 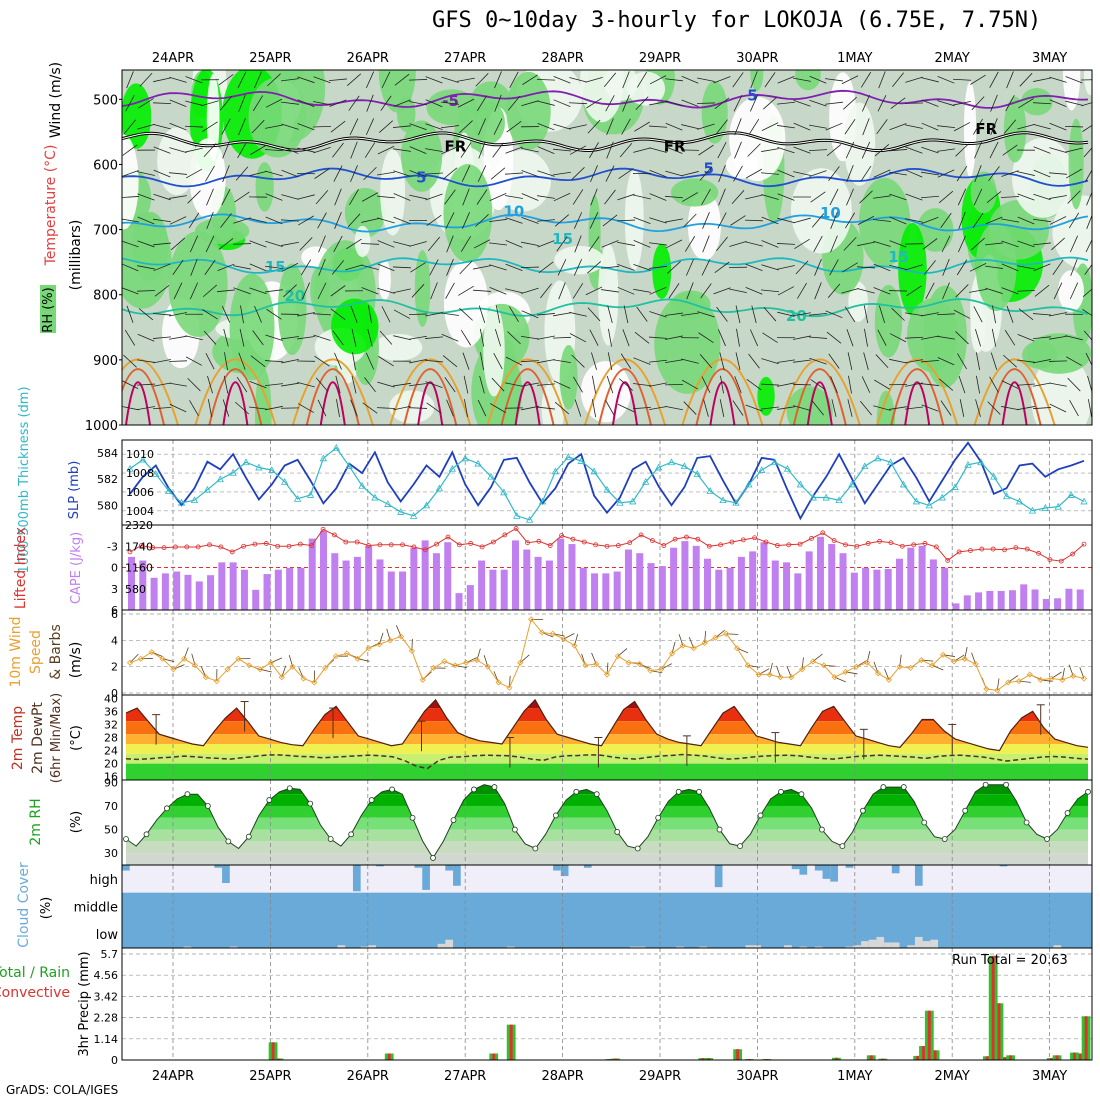 I want to click on slp-tick-label: 1006, so click(x=140, y=492).